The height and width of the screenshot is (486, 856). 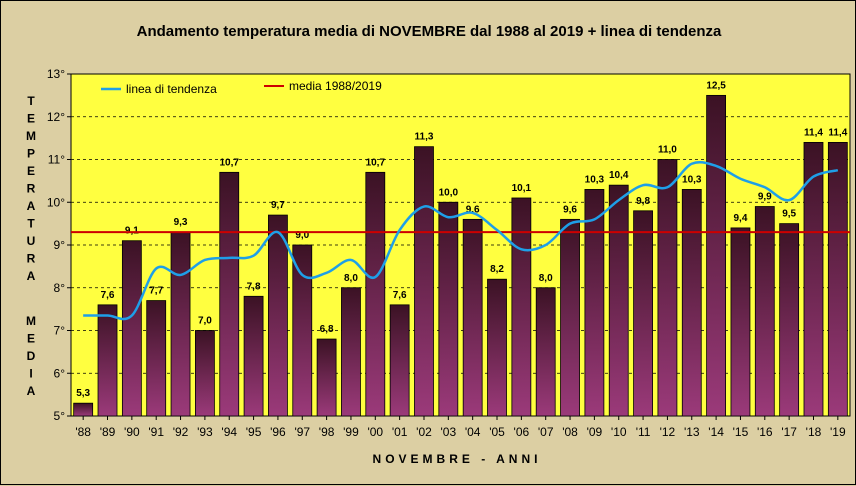 I want to click on data-label: 7,7, so click(x=156, y=291).